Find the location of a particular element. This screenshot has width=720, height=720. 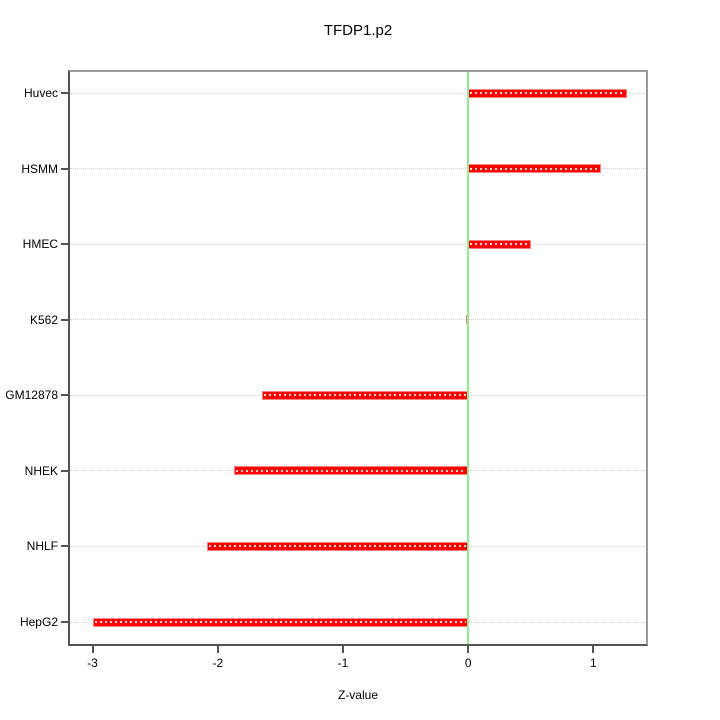

x-tick-label: -3 is located at coordinates (92, 663).